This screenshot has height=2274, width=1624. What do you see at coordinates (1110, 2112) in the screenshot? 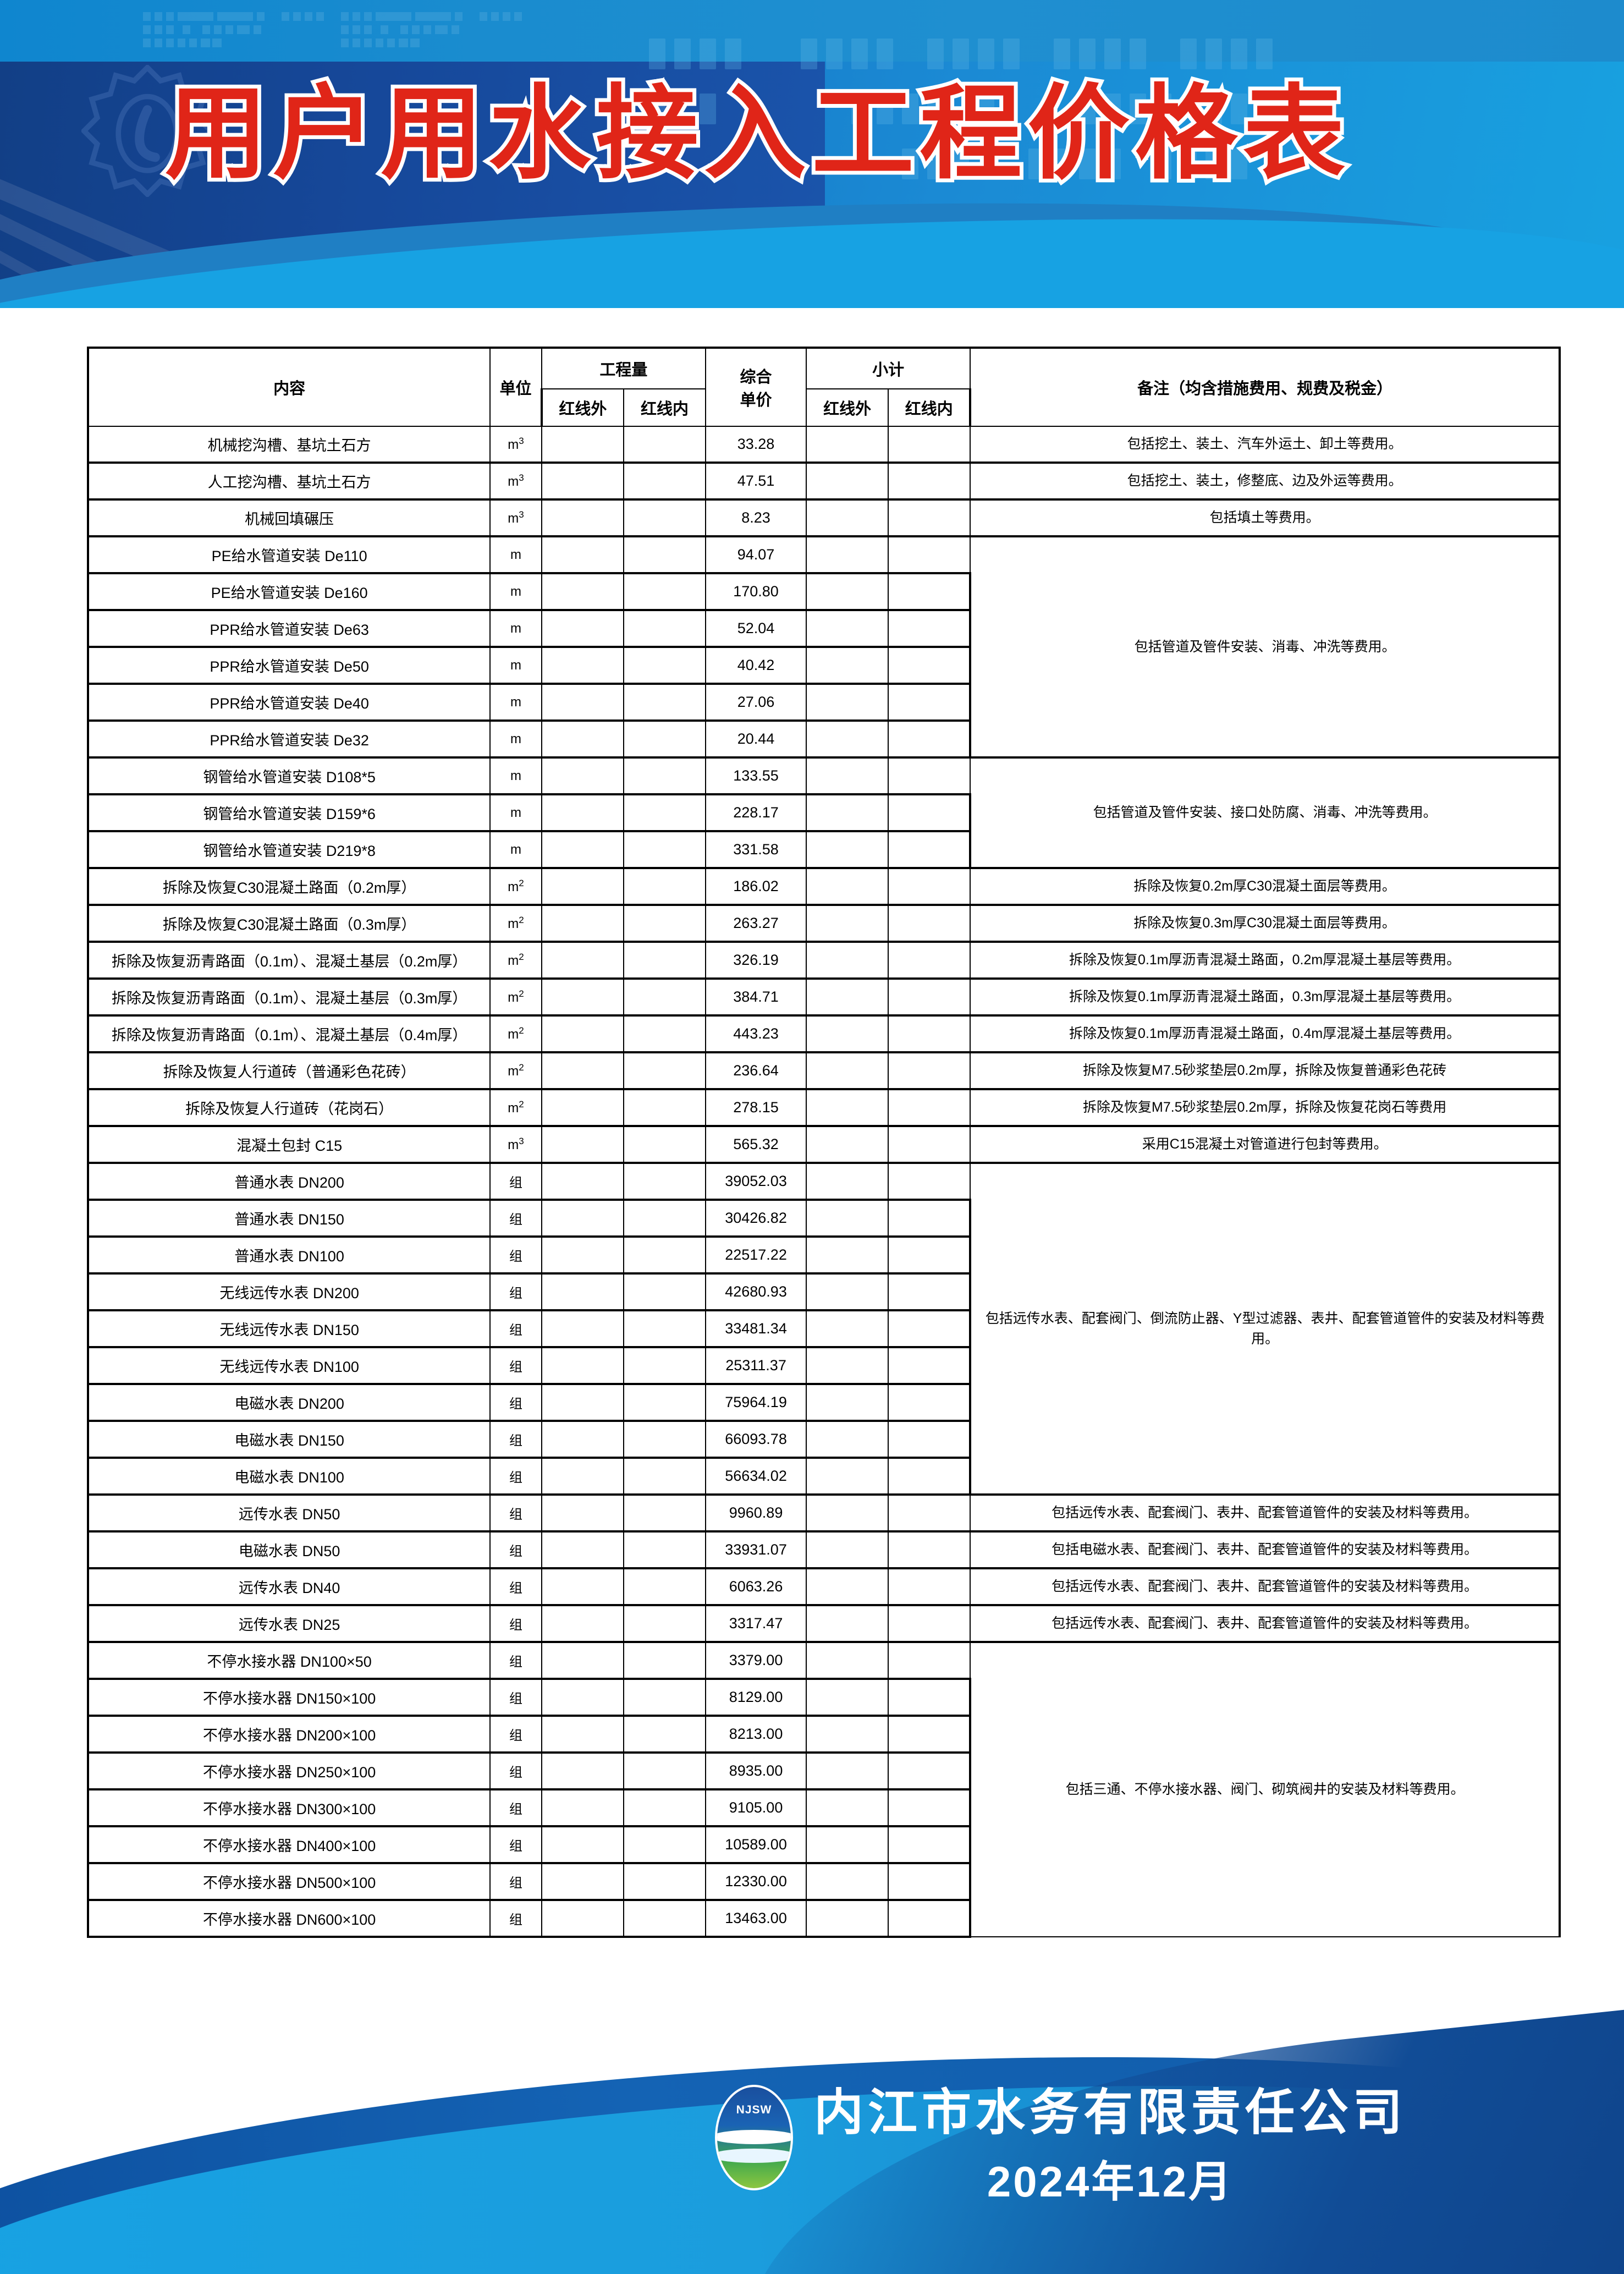
I see `company-name: 内江市水务有限责任公司` at bounding box center [1110, 2112].